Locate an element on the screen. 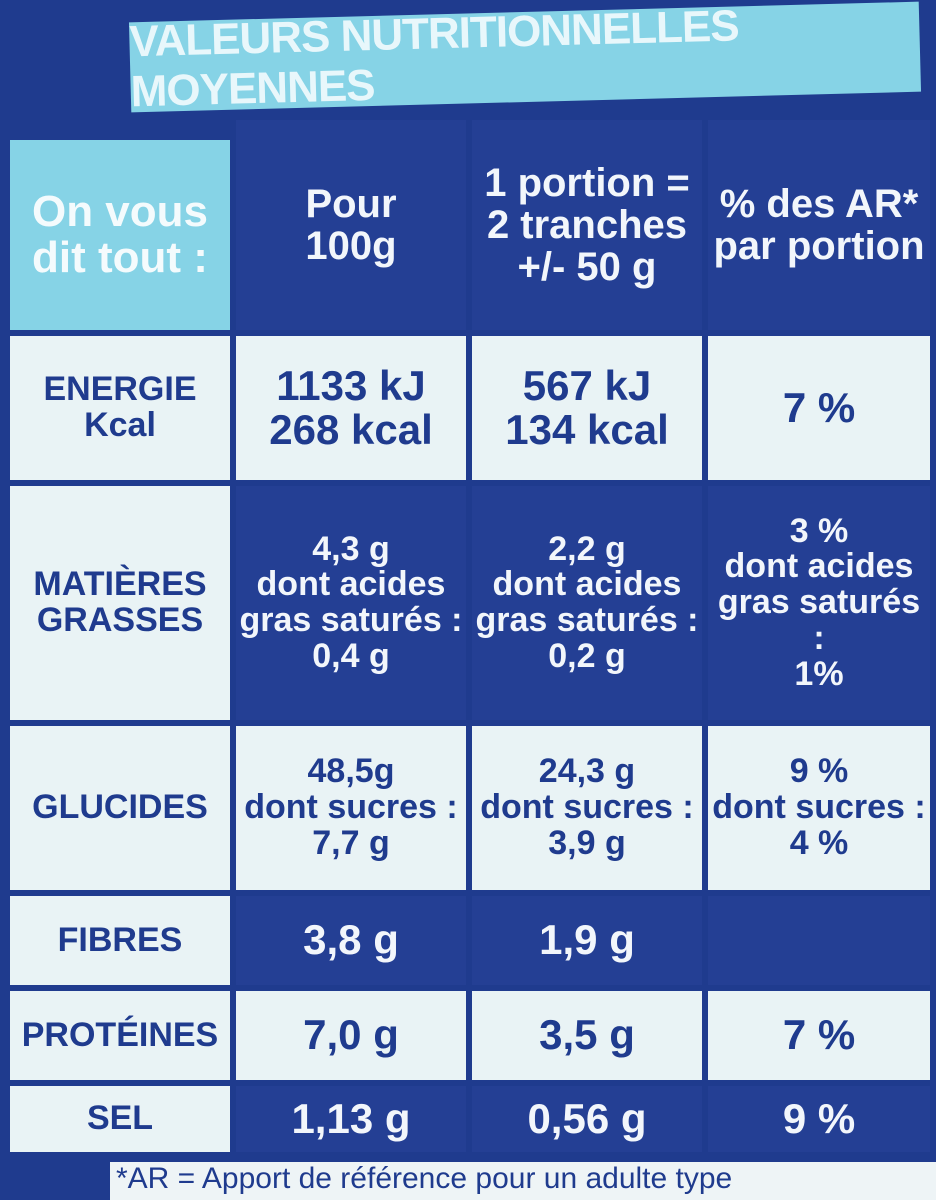 The image size is (936, 1200). table-cell: 4,3 g dont acides gras saturés :0,4 g is located at coordinates (351, 603).